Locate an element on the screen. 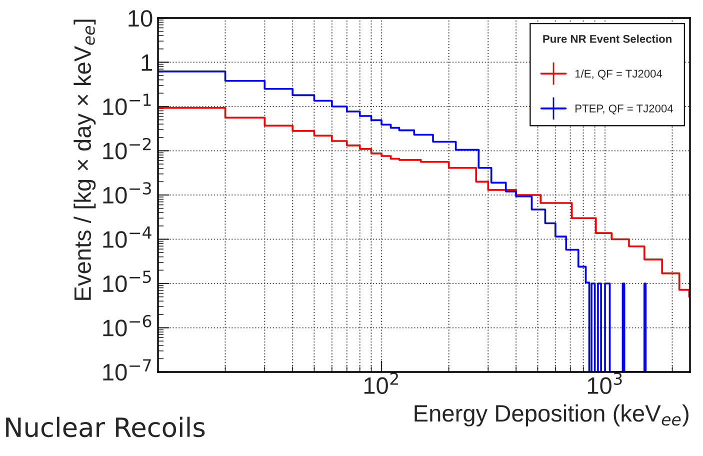 This screenshot has height=456, width=703. y-tick-label: 10$^{−5}$ is located at coordinates (127, 281).